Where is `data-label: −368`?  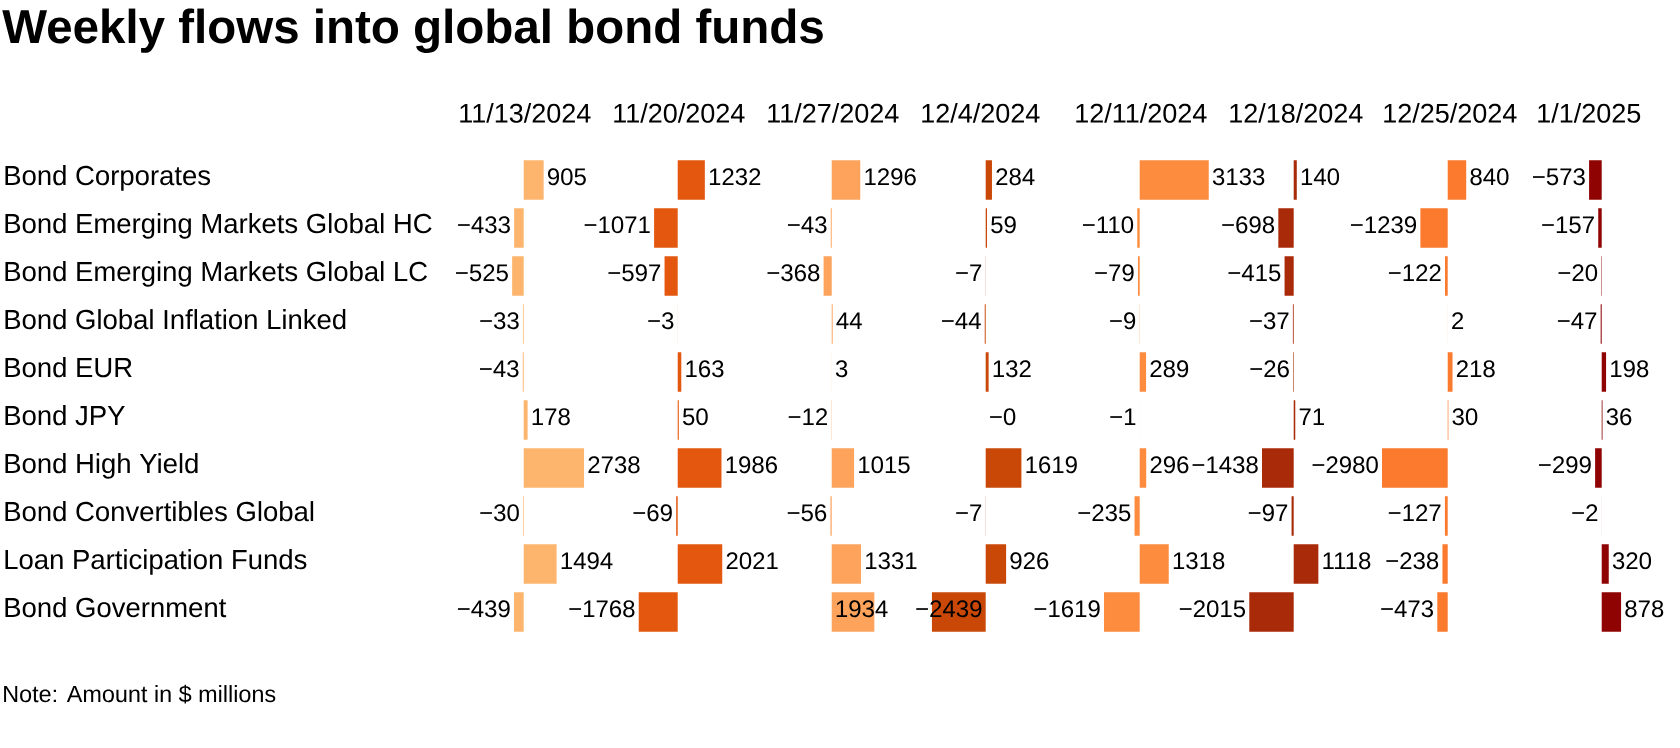
data-label: −368 is located at coordinates (793, 273).